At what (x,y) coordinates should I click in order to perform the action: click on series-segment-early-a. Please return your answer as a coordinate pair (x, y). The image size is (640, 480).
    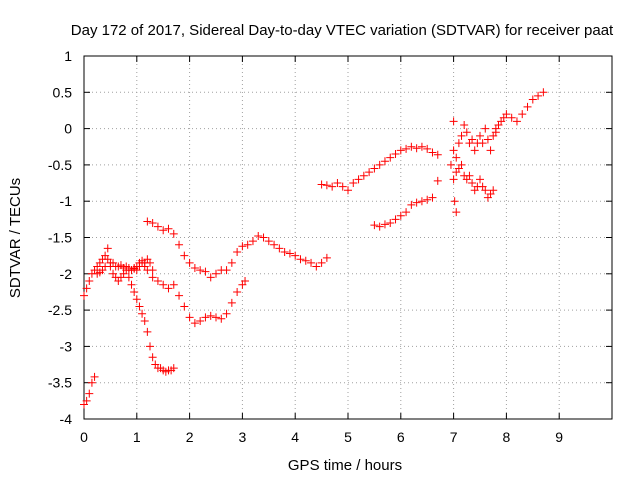
    Looking at the image, I should click on (114, 275).